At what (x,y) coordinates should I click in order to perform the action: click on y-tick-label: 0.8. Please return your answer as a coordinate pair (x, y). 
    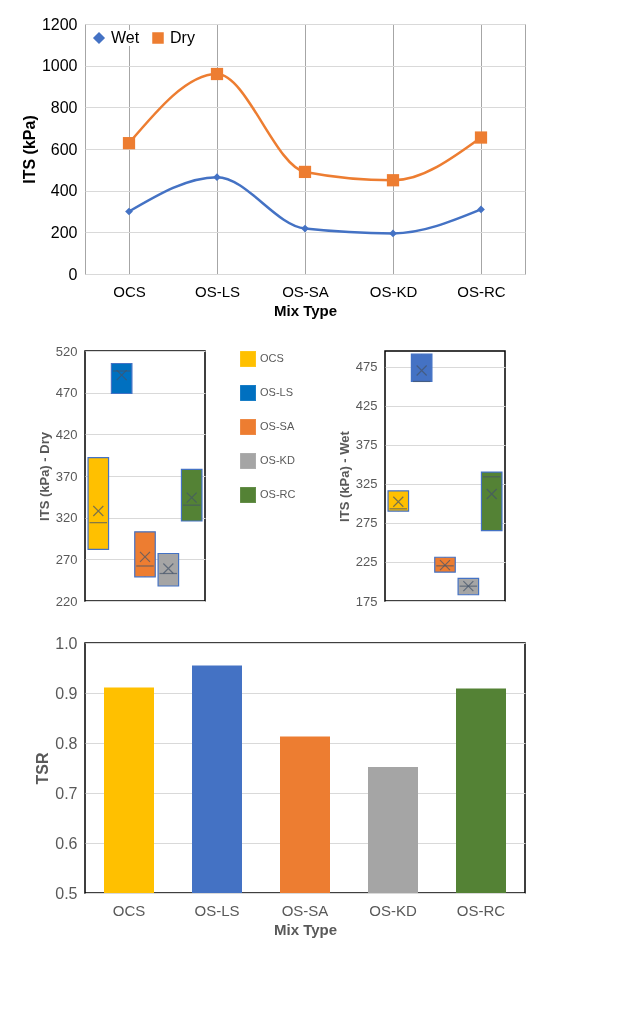
    Looking at the image, I should click on (66, 743).